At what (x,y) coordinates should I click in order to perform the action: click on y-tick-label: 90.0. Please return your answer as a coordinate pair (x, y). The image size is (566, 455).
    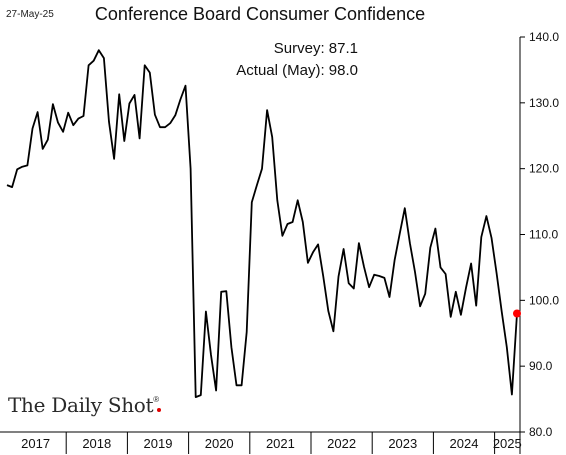
    Looking at the image, I should click on (541, 366).